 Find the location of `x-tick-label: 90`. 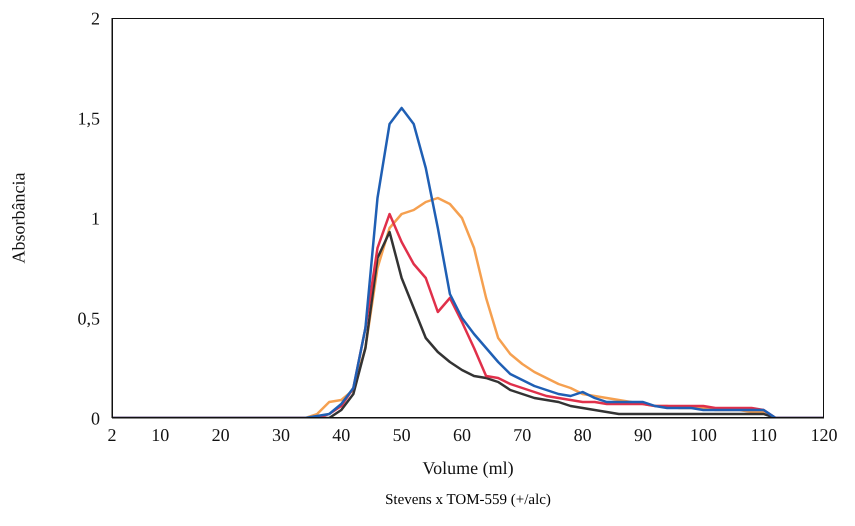

x-tick-label: 90 is located at coordinates (643, 434).